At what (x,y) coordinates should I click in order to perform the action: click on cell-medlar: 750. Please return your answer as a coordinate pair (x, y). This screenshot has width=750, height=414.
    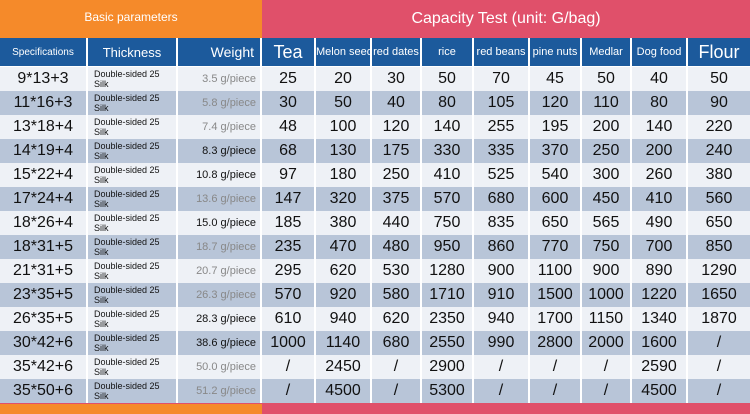
    Looking at the image, I should click on (607, 247).